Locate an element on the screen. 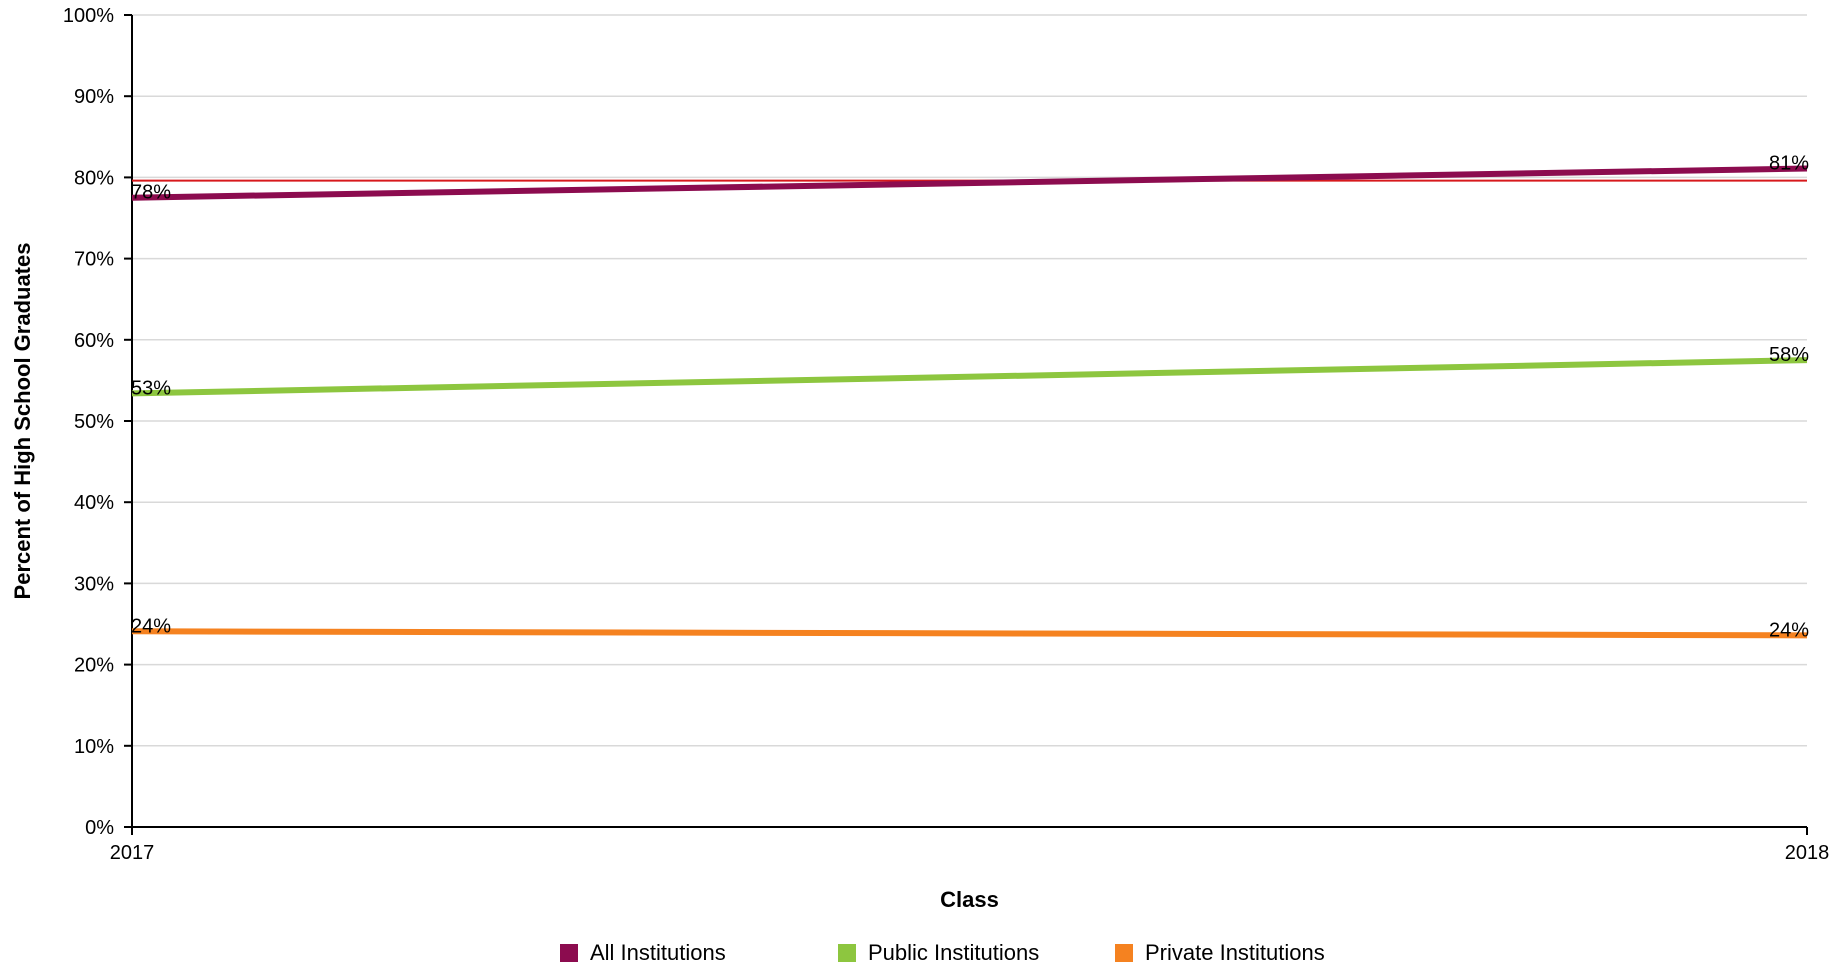  legend-label: All Institutions is located at coordinates (658, 952).